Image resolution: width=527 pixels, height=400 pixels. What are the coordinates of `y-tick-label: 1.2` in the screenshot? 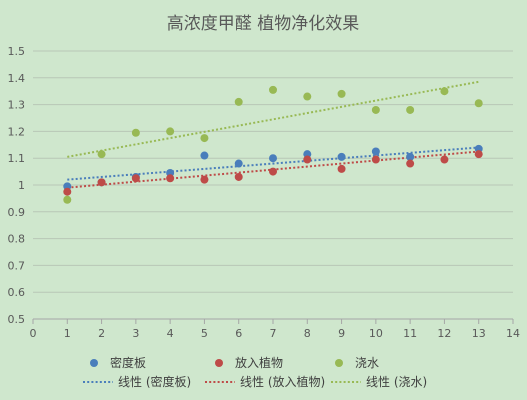 It's located at (17, 131).